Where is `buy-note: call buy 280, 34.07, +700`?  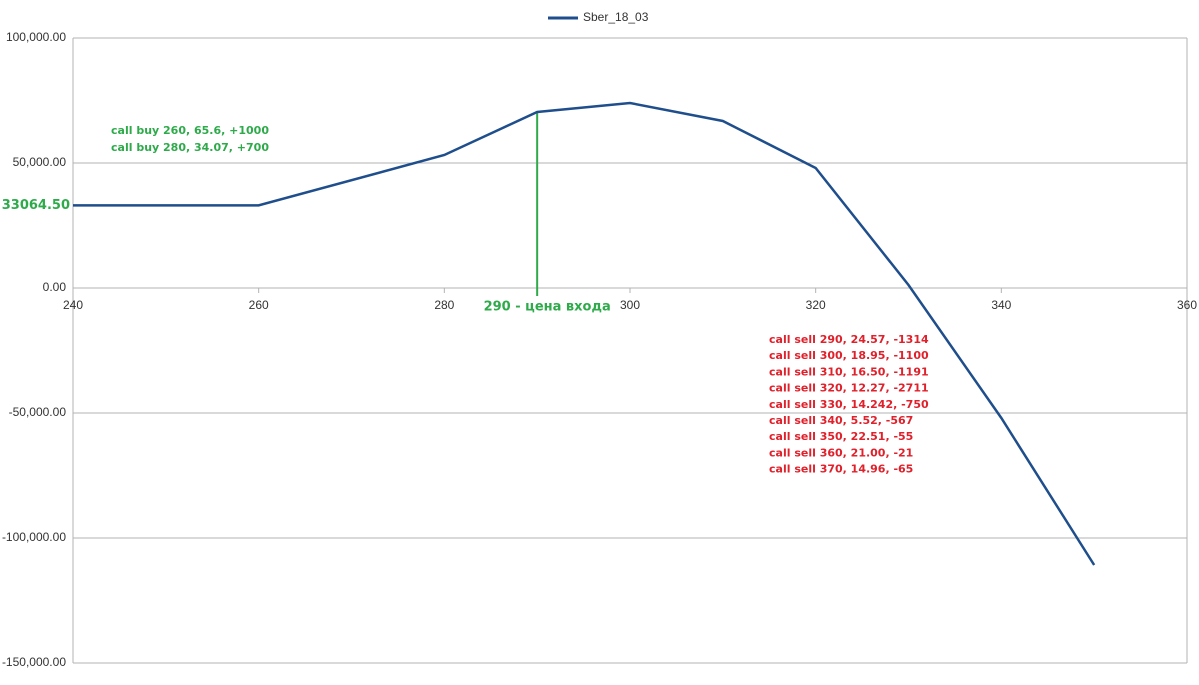
buy-note: call buy 280, 34.07, +700 is located at coordinates (190, 147).